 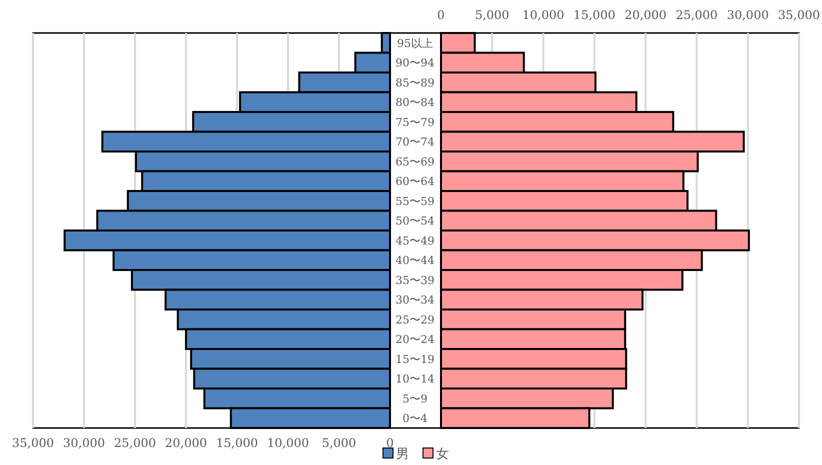 What do you see at coordinates (415, 122) in the screenshot?
I see `y-tick-label: 75〜79` at bounding box center [415, 122].